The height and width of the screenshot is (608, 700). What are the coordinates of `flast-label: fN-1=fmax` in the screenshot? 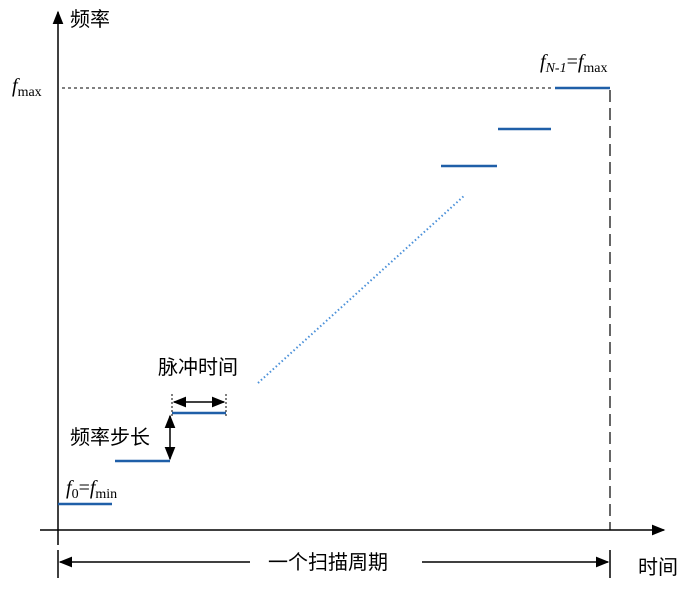 It's located at (574, 63).